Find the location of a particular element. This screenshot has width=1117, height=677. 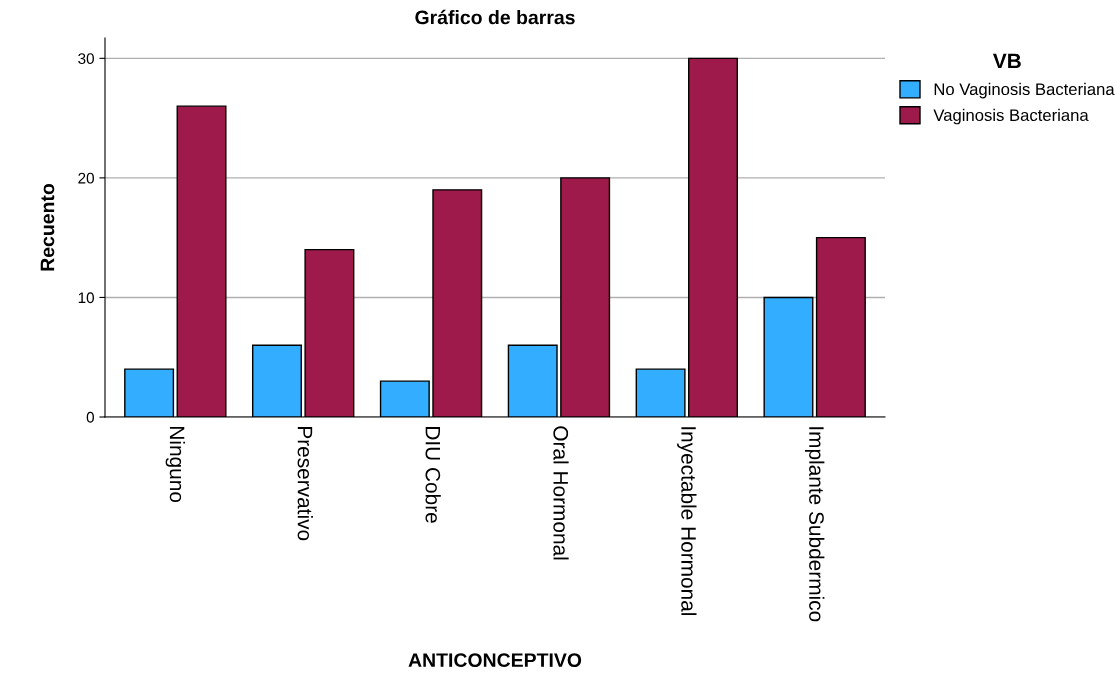

chart-title: Gráfico de barras is located at coordinates (495, 17).